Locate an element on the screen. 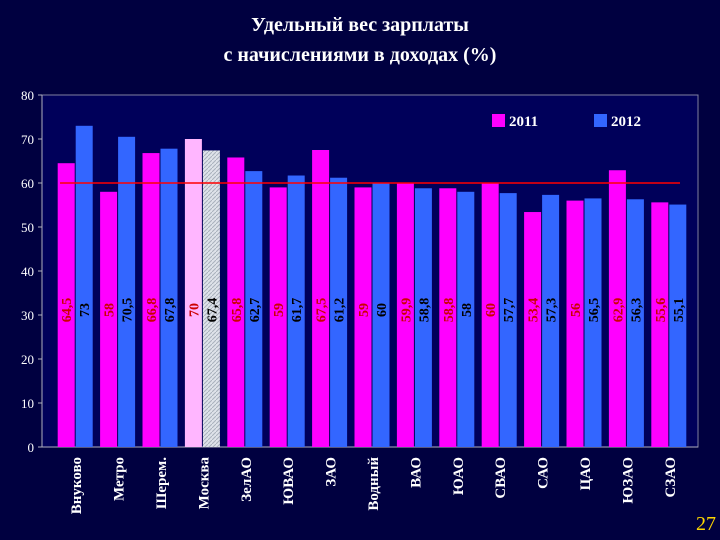 The height and width of the screenshot is (540, 720). data-label-2012: 61,2 is located at coordinates (340, 310).